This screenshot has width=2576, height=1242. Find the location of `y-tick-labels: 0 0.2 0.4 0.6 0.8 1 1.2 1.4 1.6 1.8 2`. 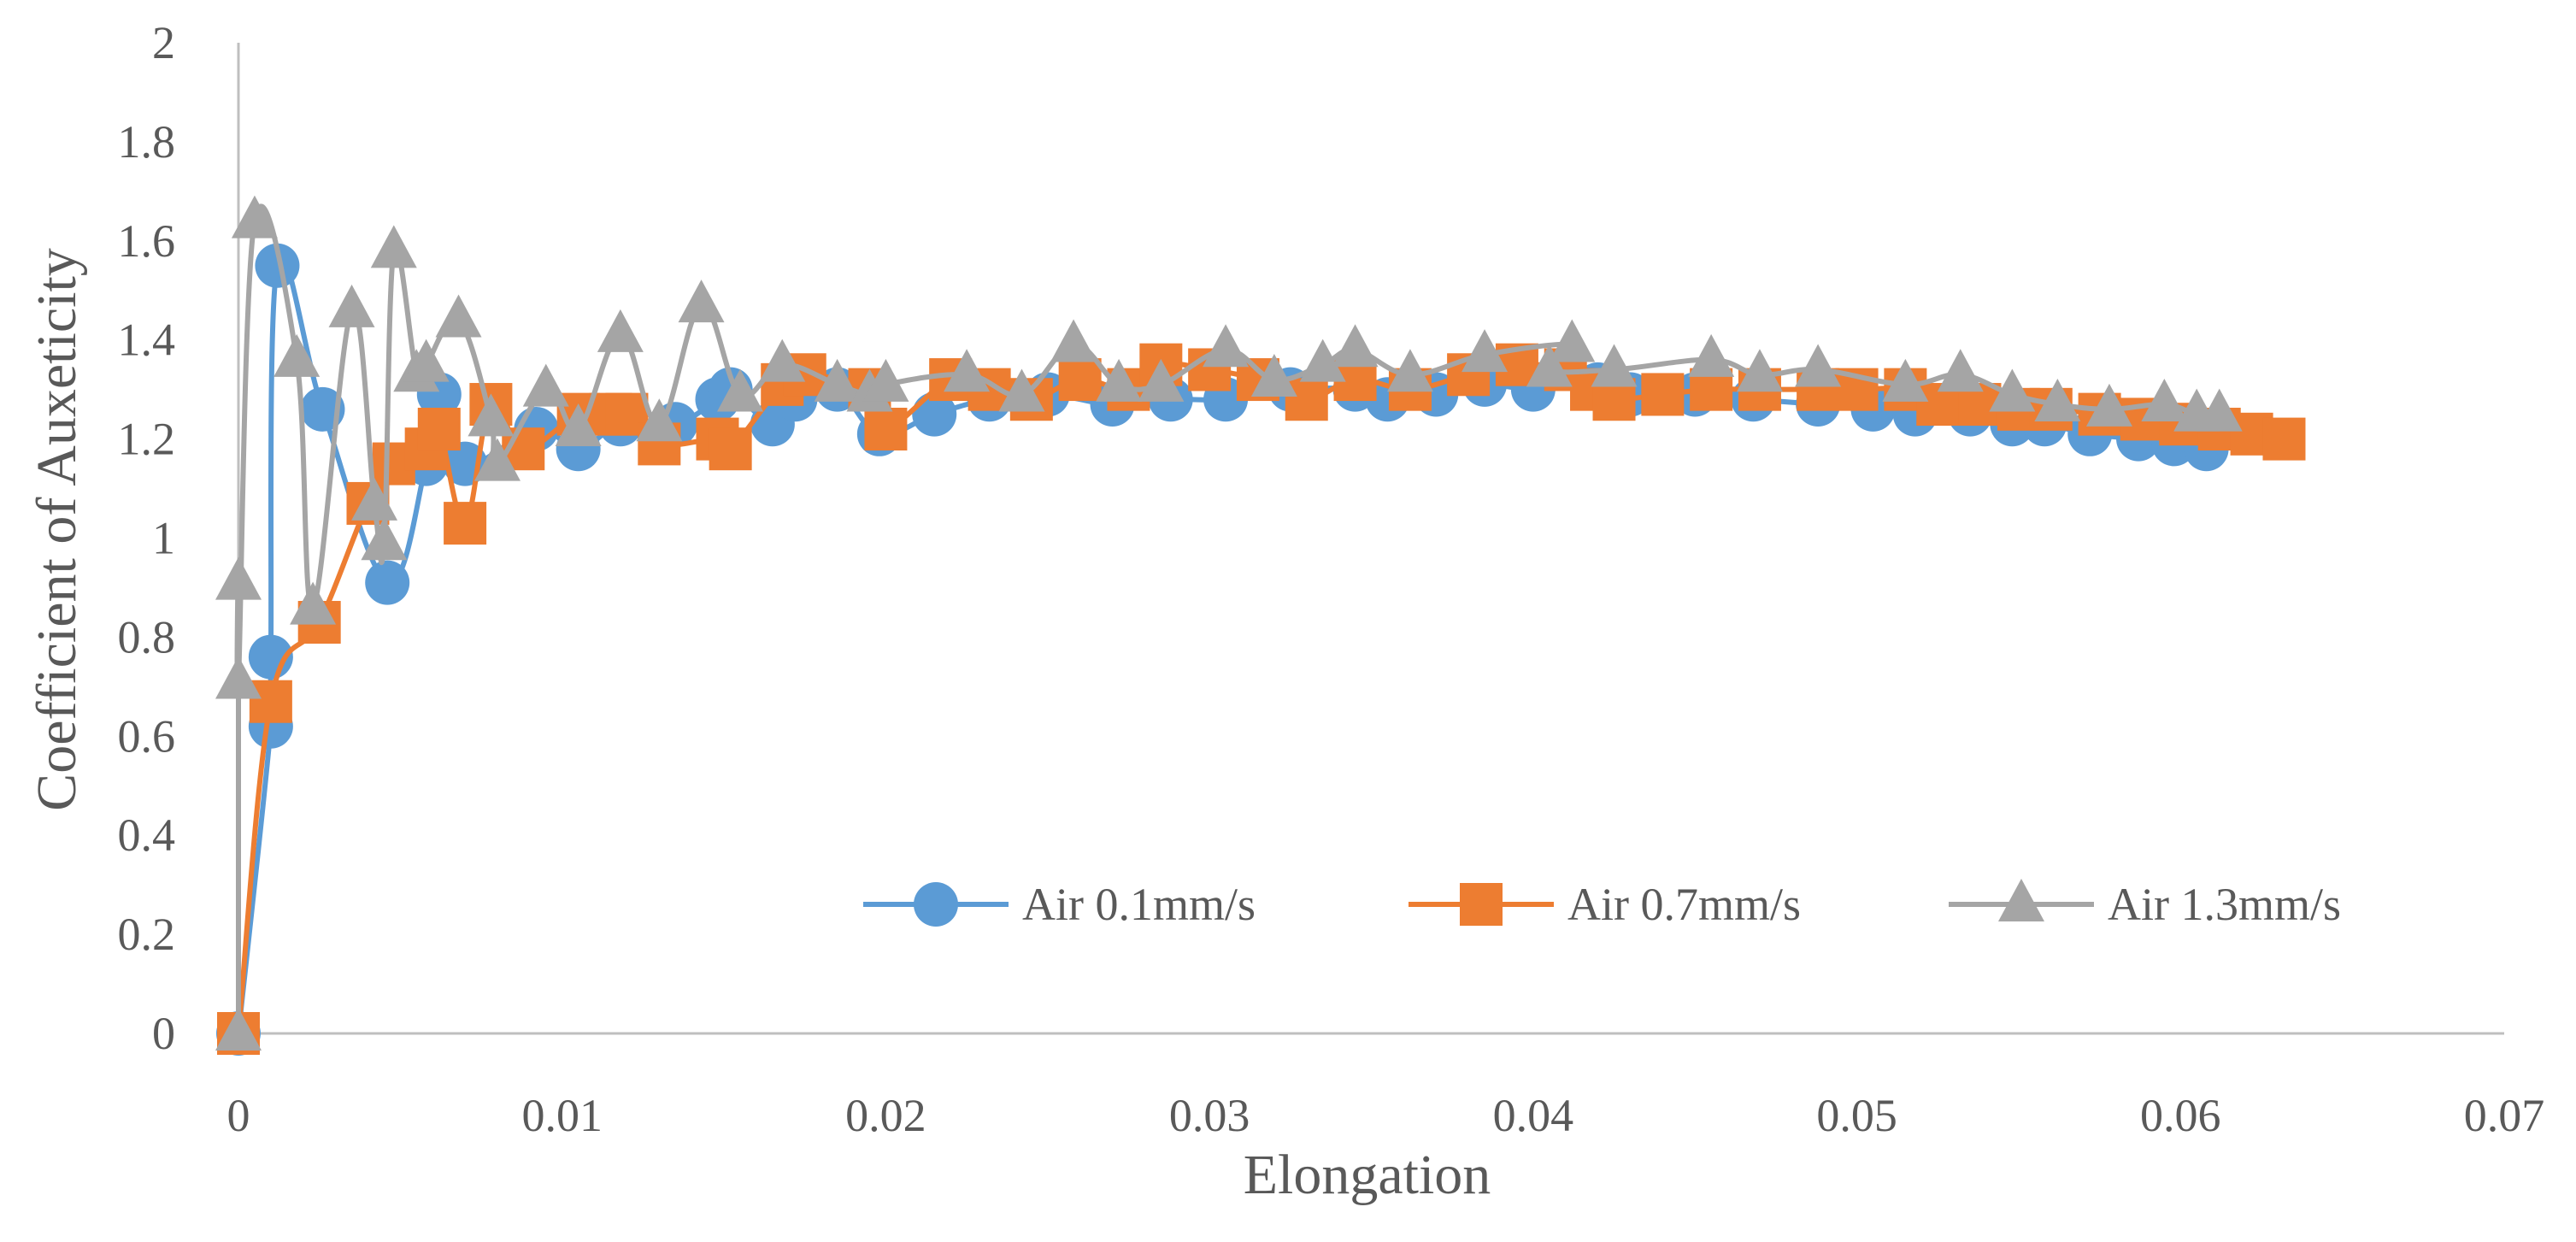

y-tick-labels: 0 0.2 0.4 0.6 0.8 1 1.2 1.4 1.6 1.8 2 is located at coordinates (147, 538).